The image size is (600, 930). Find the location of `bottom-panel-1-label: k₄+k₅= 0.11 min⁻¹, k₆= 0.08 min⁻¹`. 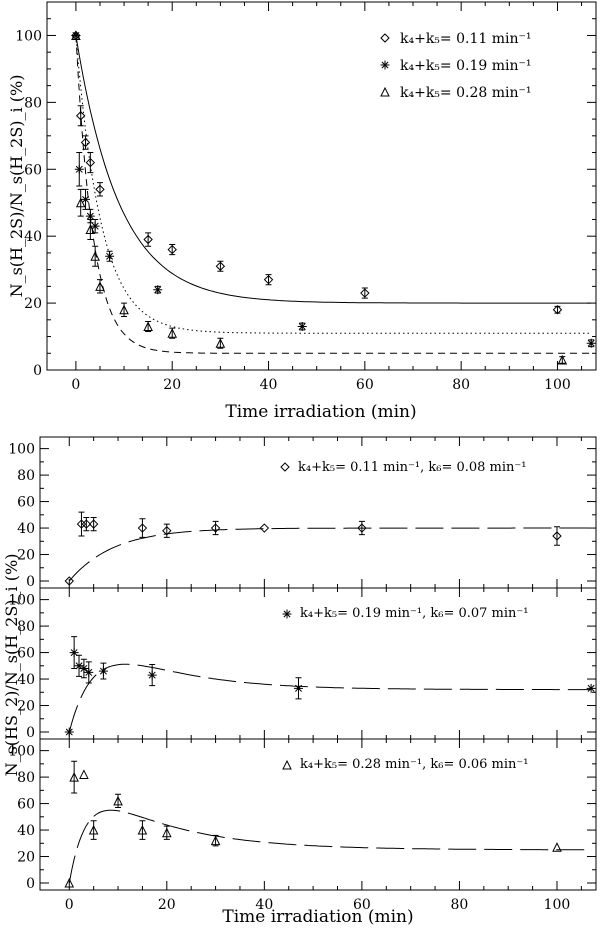

bottom-panel-1-label: k₄+k₅= 0.11 min⁻¹, k₆= 0.08 min⁻¹ is located at coordinates (412, 467).